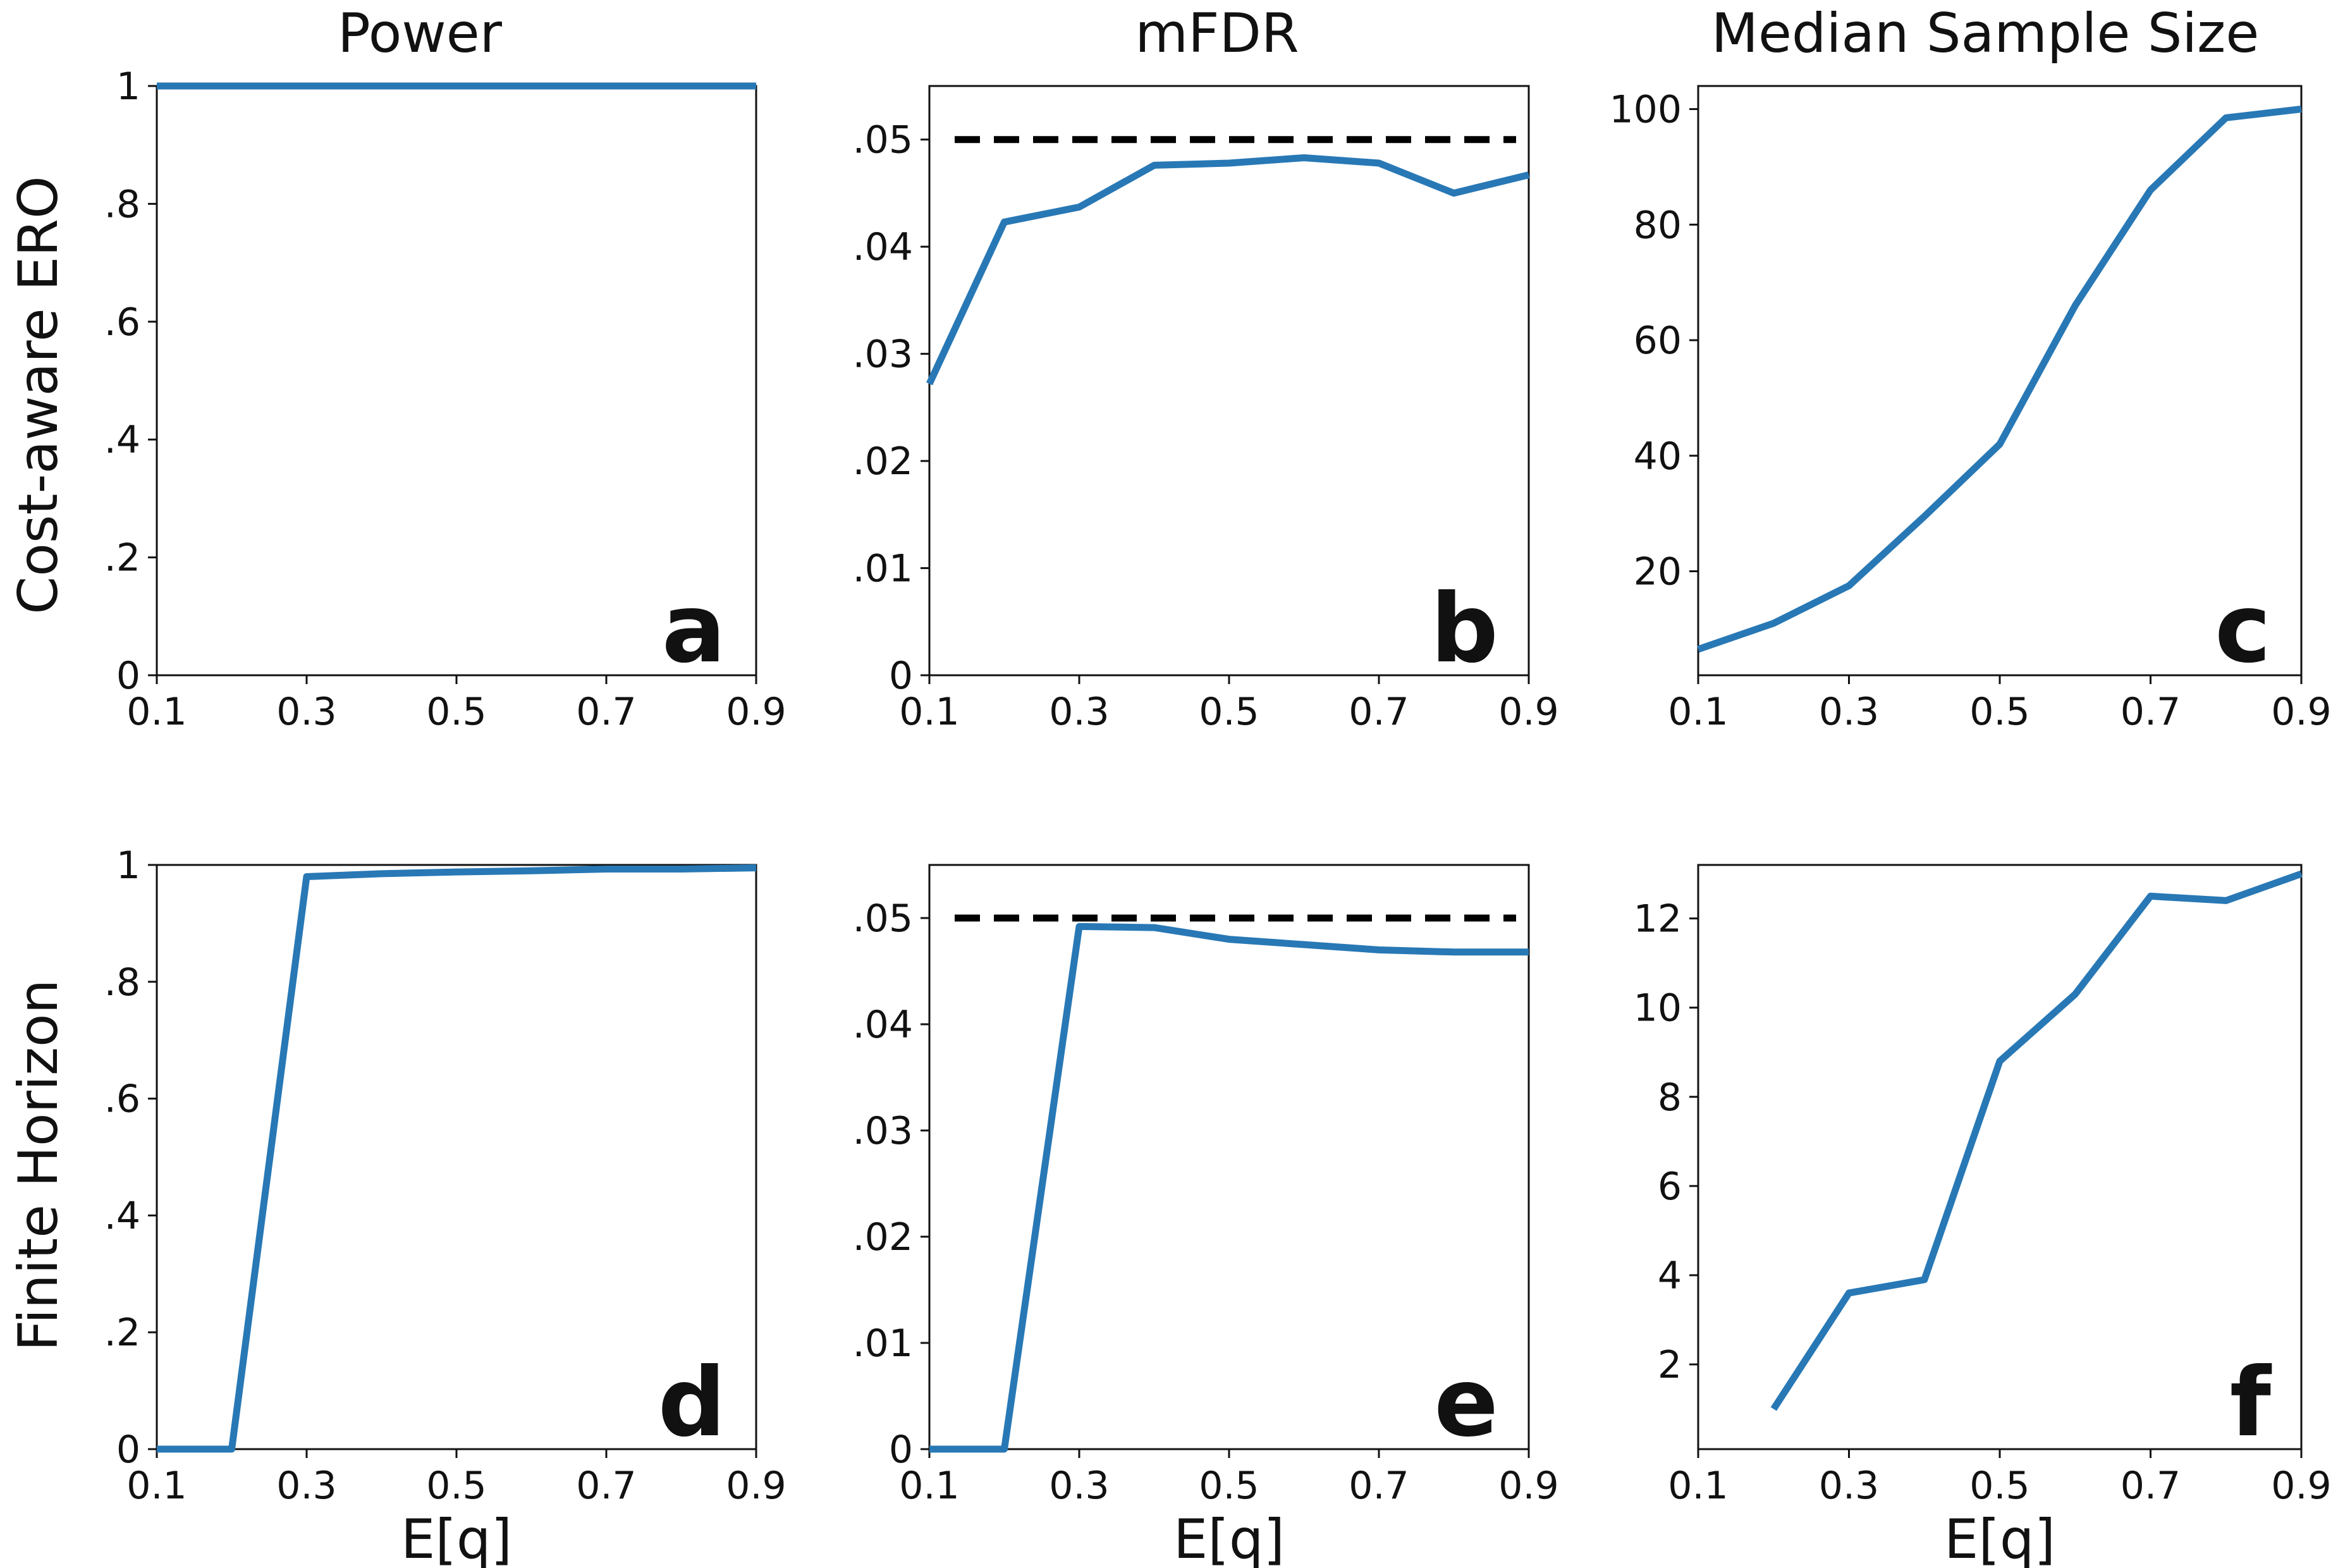 Image resolution: width=2338 pixels, height=1568 pixels. What do you see at coordinates (1658, 456) in the screenshot?
I see `y-tick-label: 40` at bounding box center [1658, 456].